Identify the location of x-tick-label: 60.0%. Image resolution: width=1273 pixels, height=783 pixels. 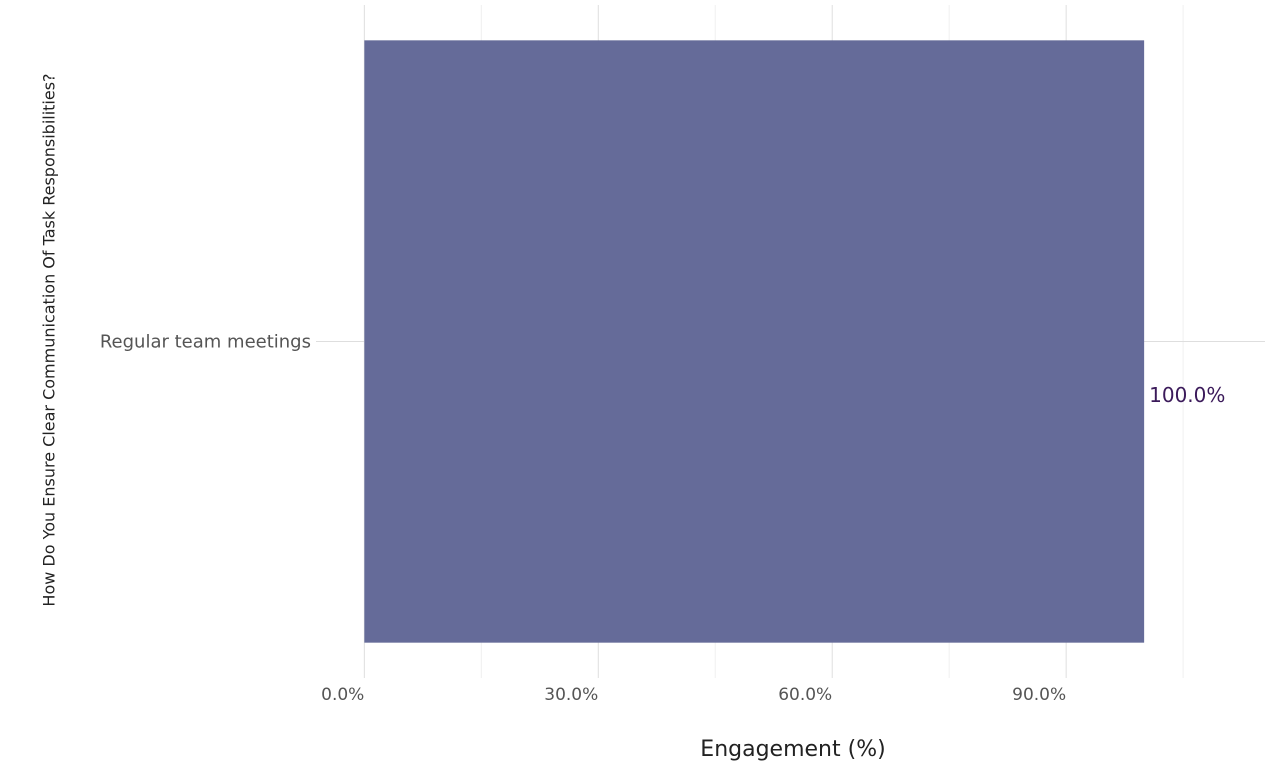
(805, 695).